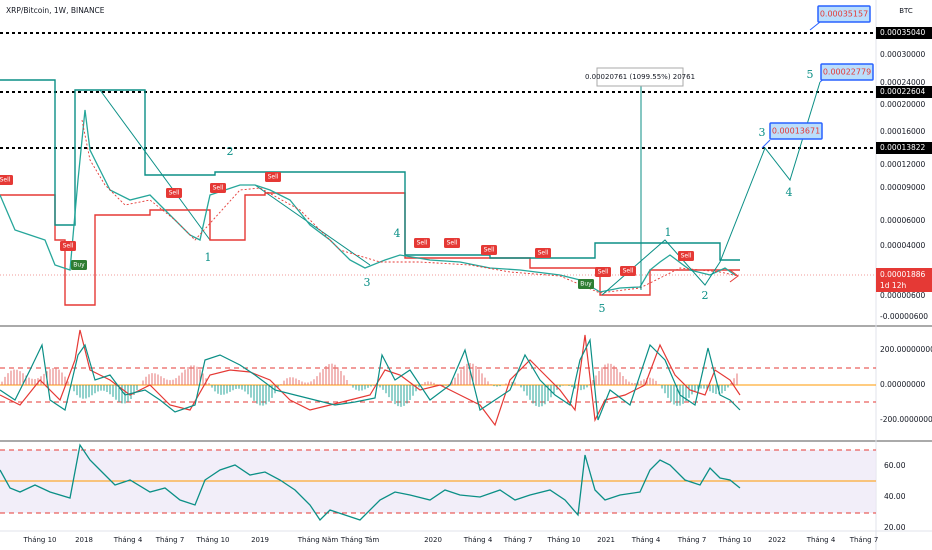 Image resolution: width=932 pixels, height=550 pixels. I want to click on price-tick-label: 0.00024000, so click(903, 82).